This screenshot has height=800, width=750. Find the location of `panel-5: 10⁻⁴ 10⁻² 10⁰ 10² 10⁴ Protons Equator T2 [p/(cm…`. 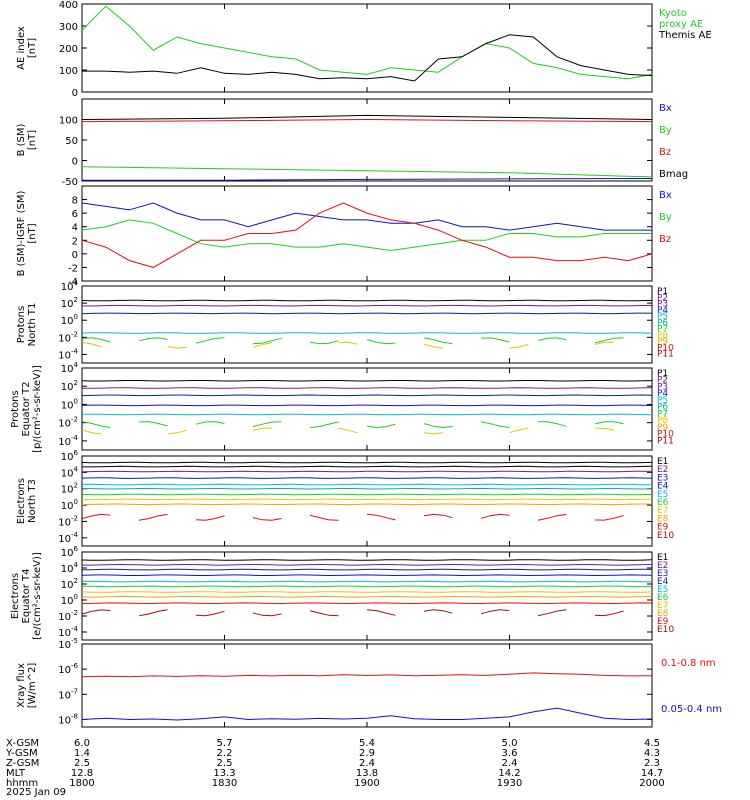

panel-5: 10⁻⁴ 10⁻² 10⁰ 10² 10⁴ Protons Equator T2 [p/(cm… is located at coordinates (342, 407).